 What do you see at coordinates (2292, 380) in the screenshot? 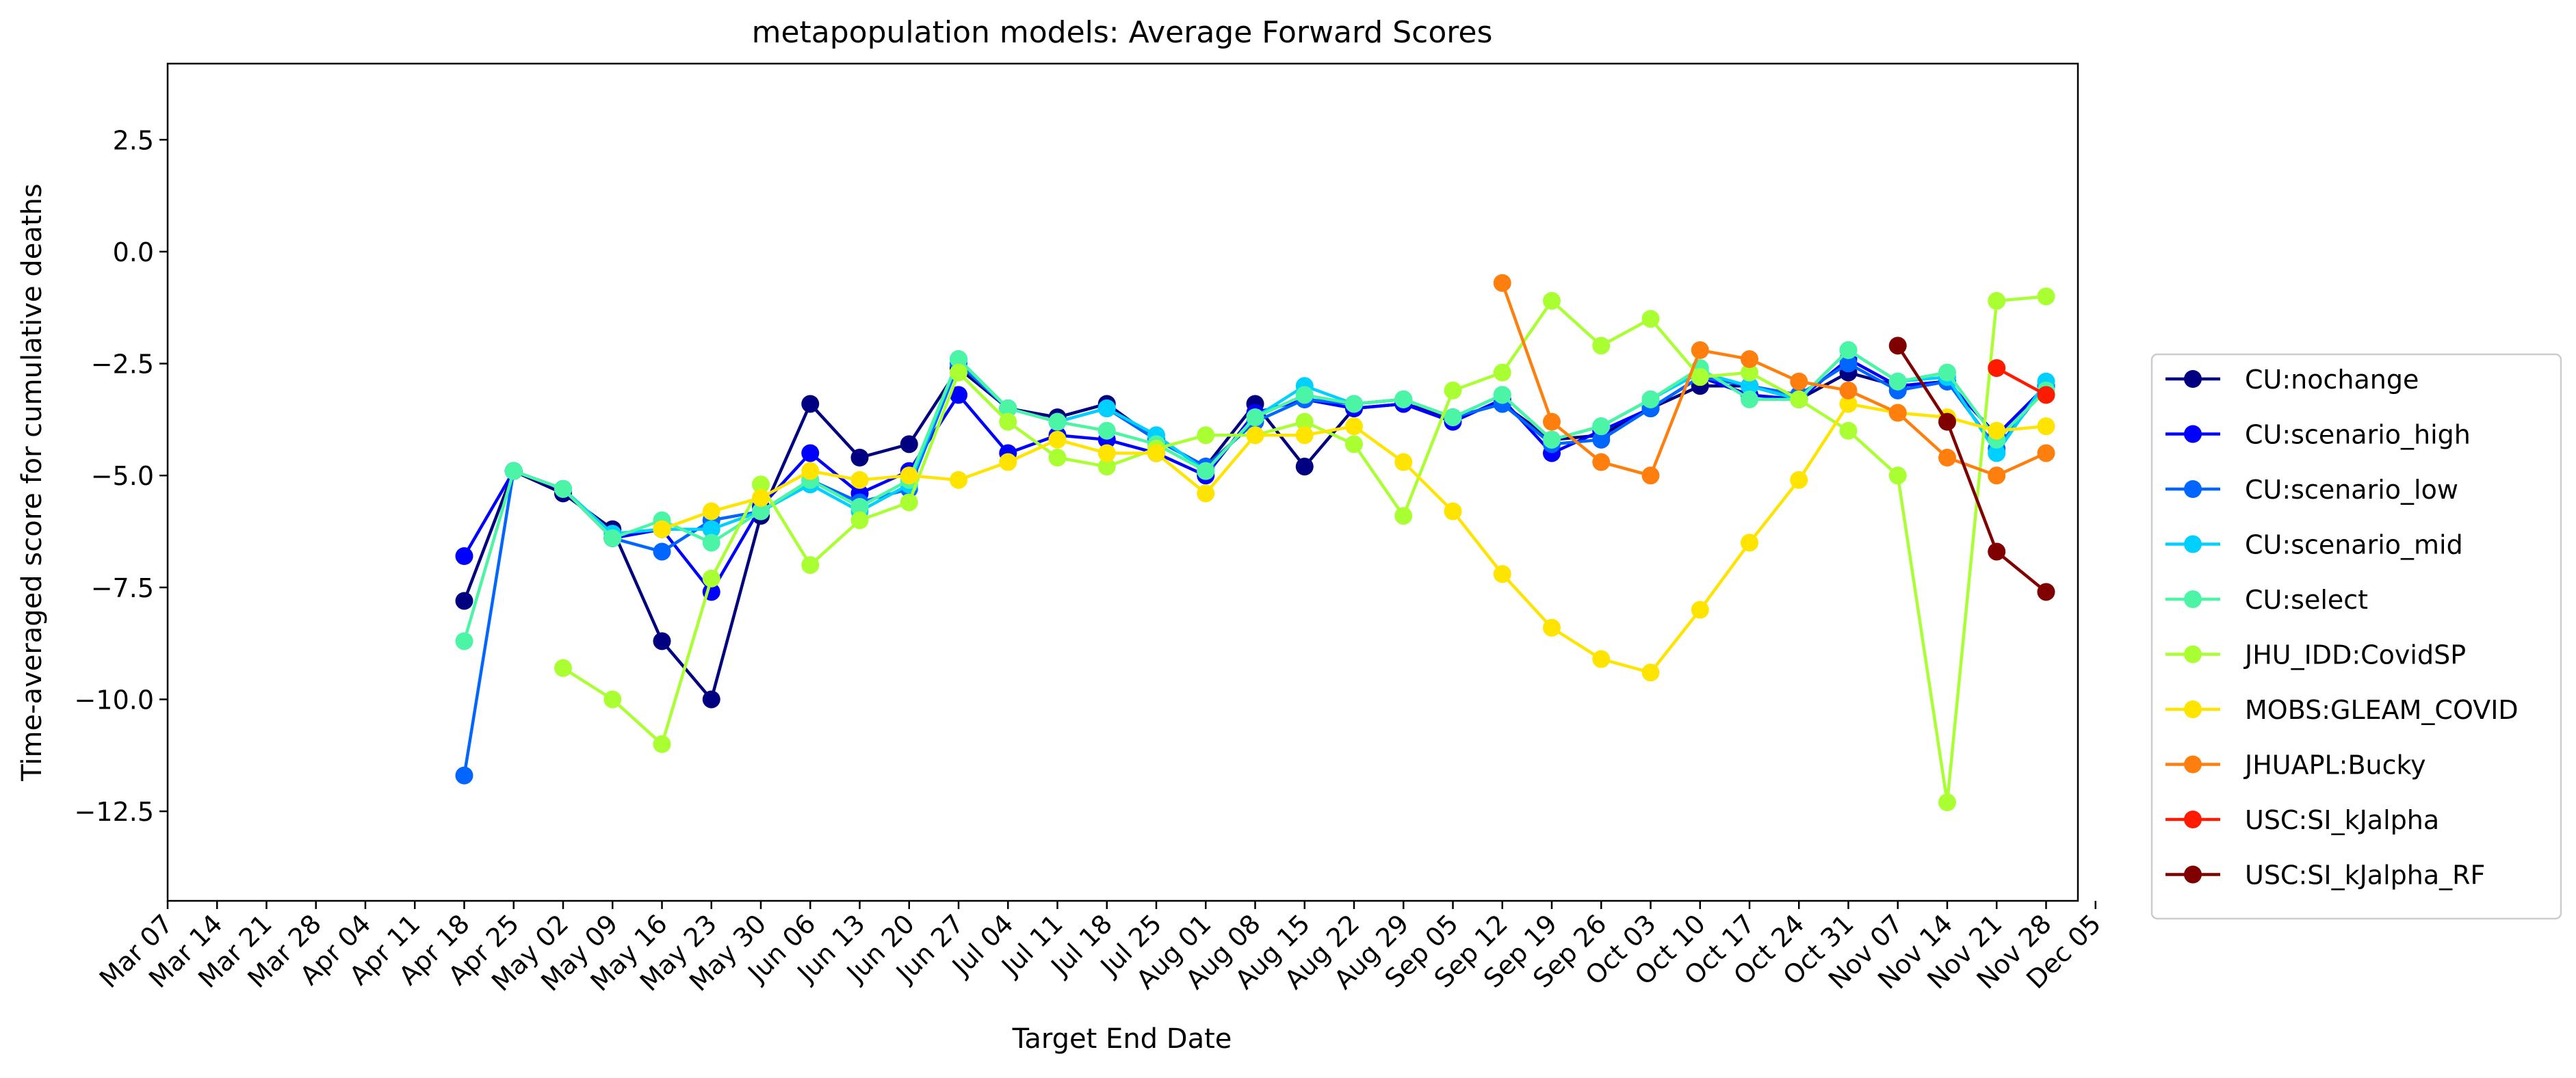
I see `legend-item: CU:nochange` at bounding box center [2292, 380].